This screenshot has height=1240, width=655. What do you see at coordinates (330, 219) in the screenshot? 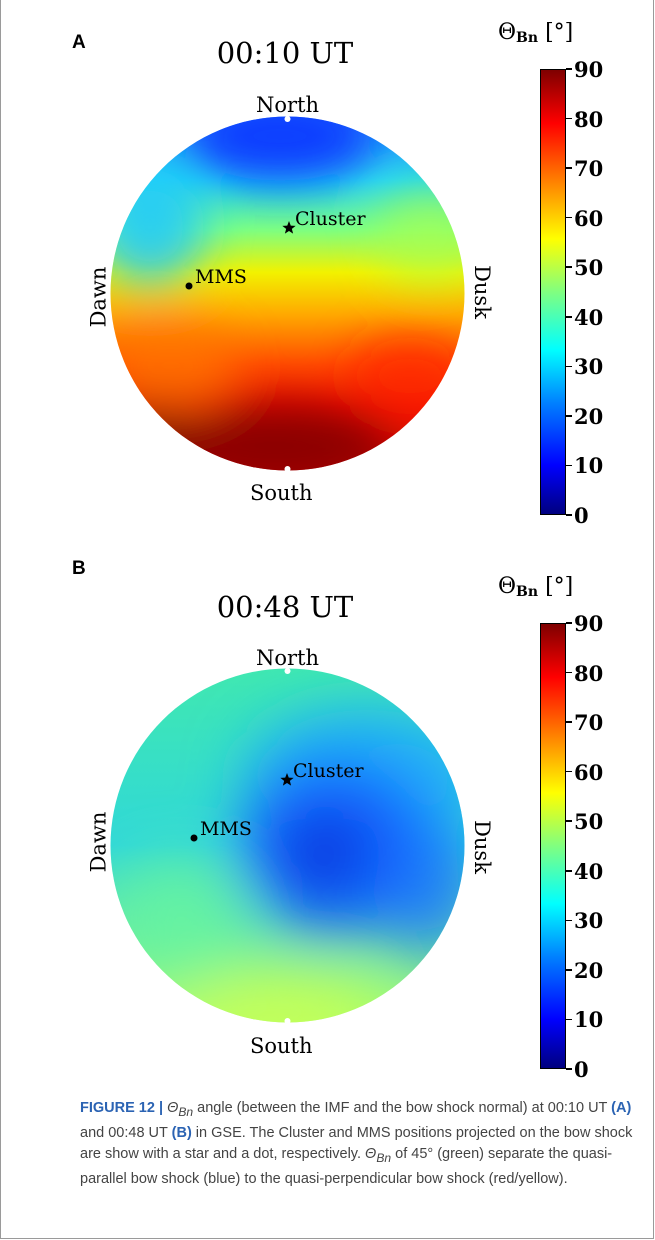
I see `panel-a-cluster-label: Cluster` at bounding box center [330, 219].